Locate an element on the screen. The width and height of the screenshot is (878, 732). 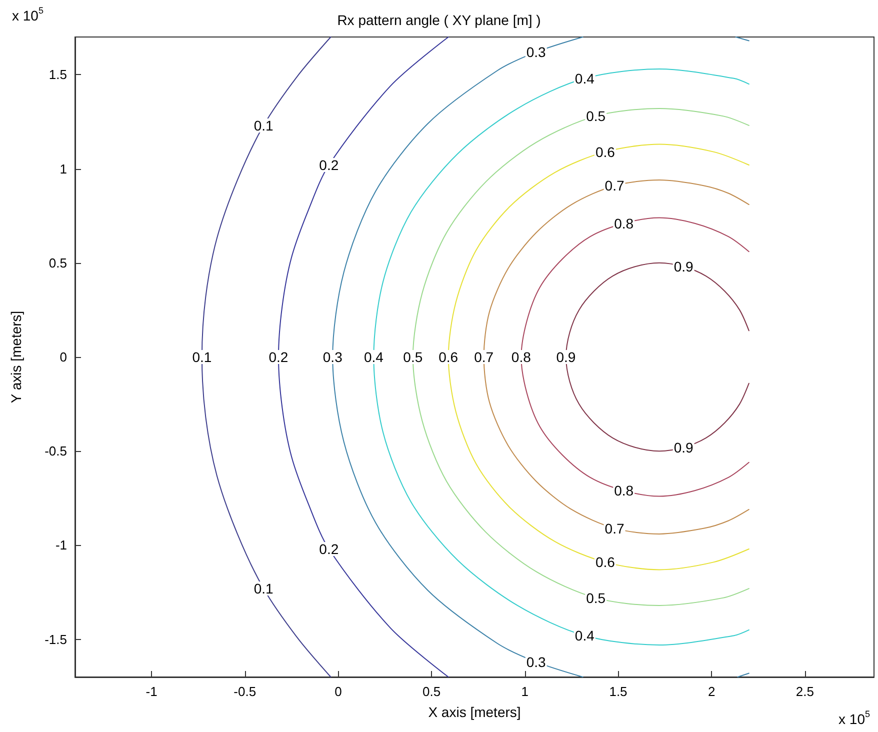
x-tick-label: -1 is located at coordinates (152, 691).